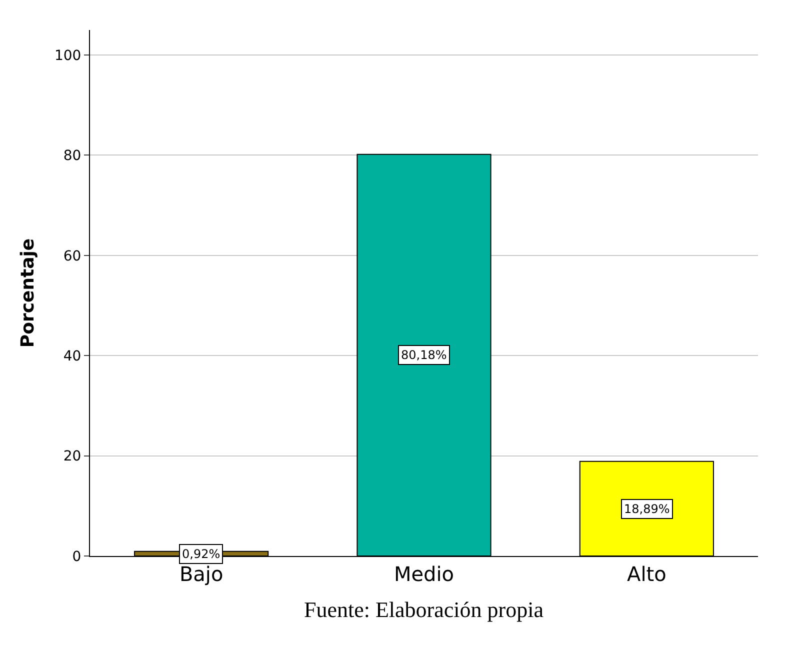 The height and width of the screenshot is (656, 788). I want to click on data-label: 80,18%, so click(424, 355).